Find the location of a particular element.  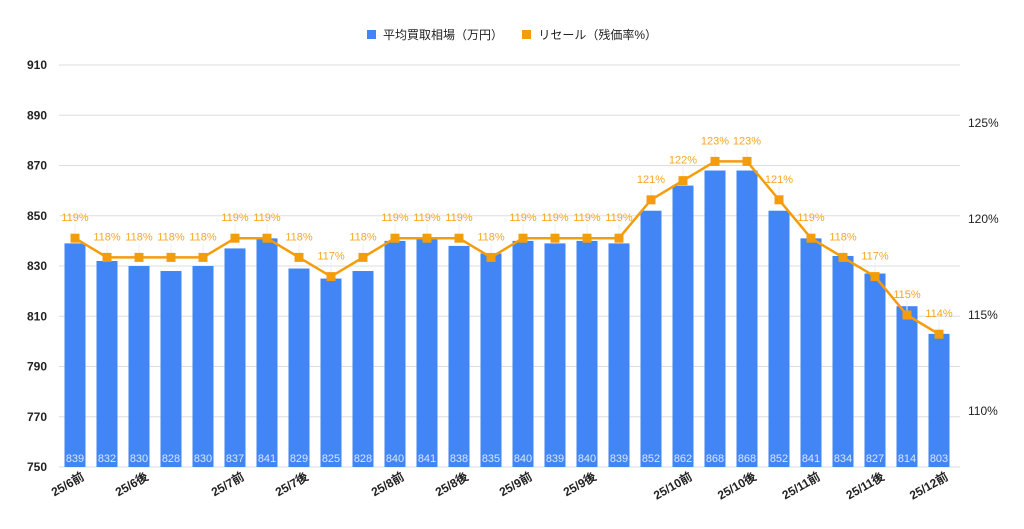

bar-value-label: 837 is located at coordinates (235, 459).